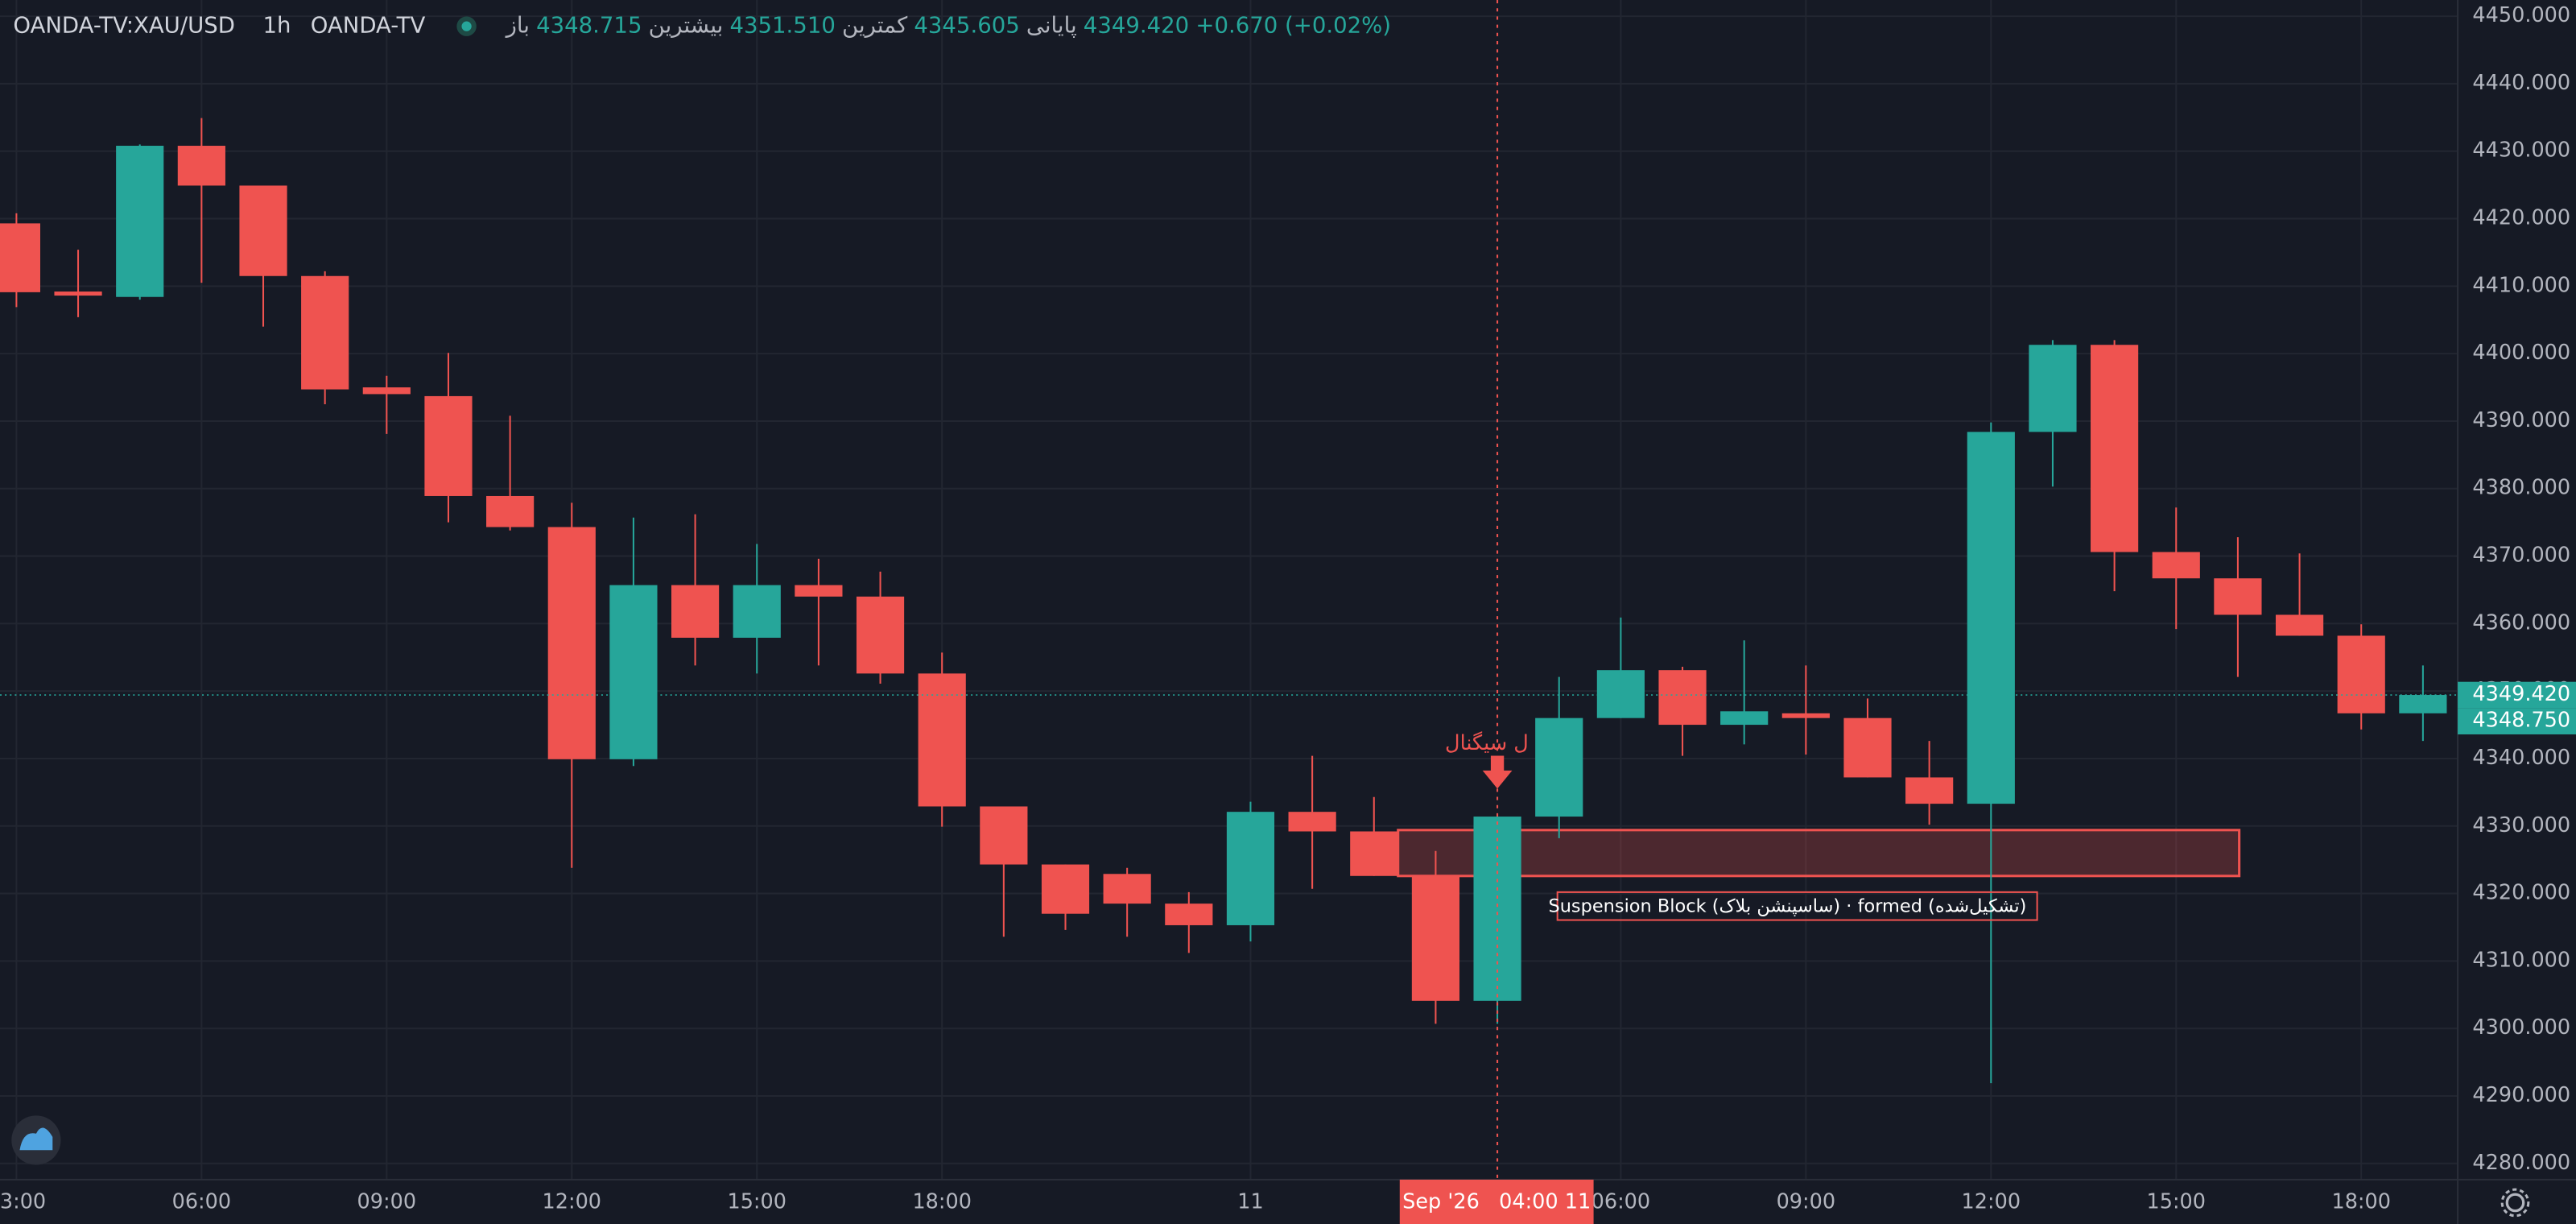 The width and height of the screenshot is (2576, 1224). What do you see at coordinates (2521, 758) in the screenshot?
I see `y-tick-label: 4340.000` at bounding box center [2521, 758].